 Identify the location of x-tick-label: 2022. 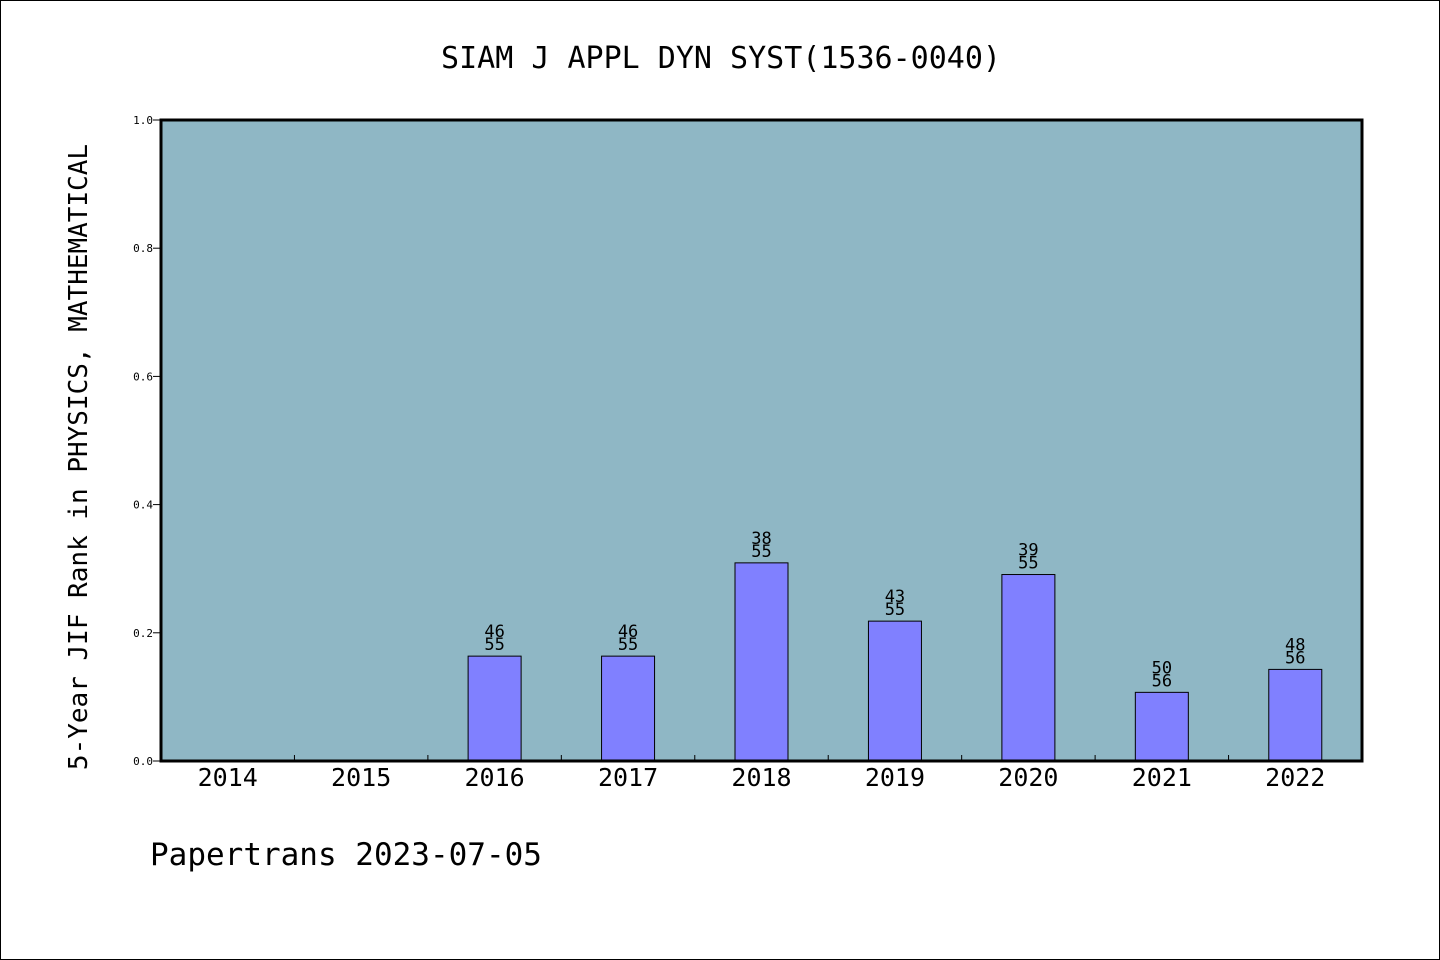
(1295, 777).